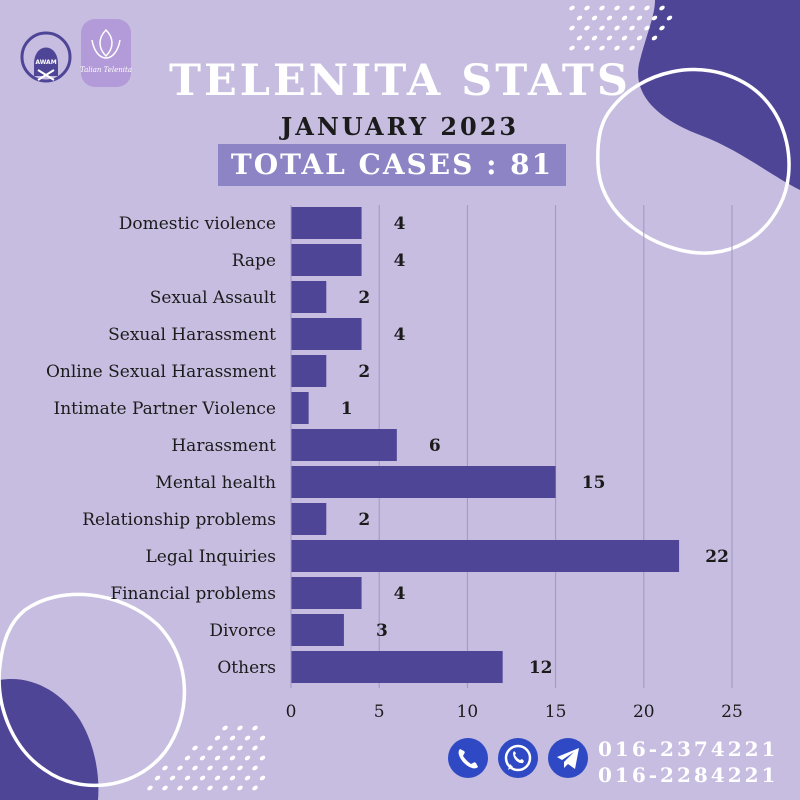  Describe the element at coordinates (568, 758) in the screenshot. I see `telegram-icon` at that location.